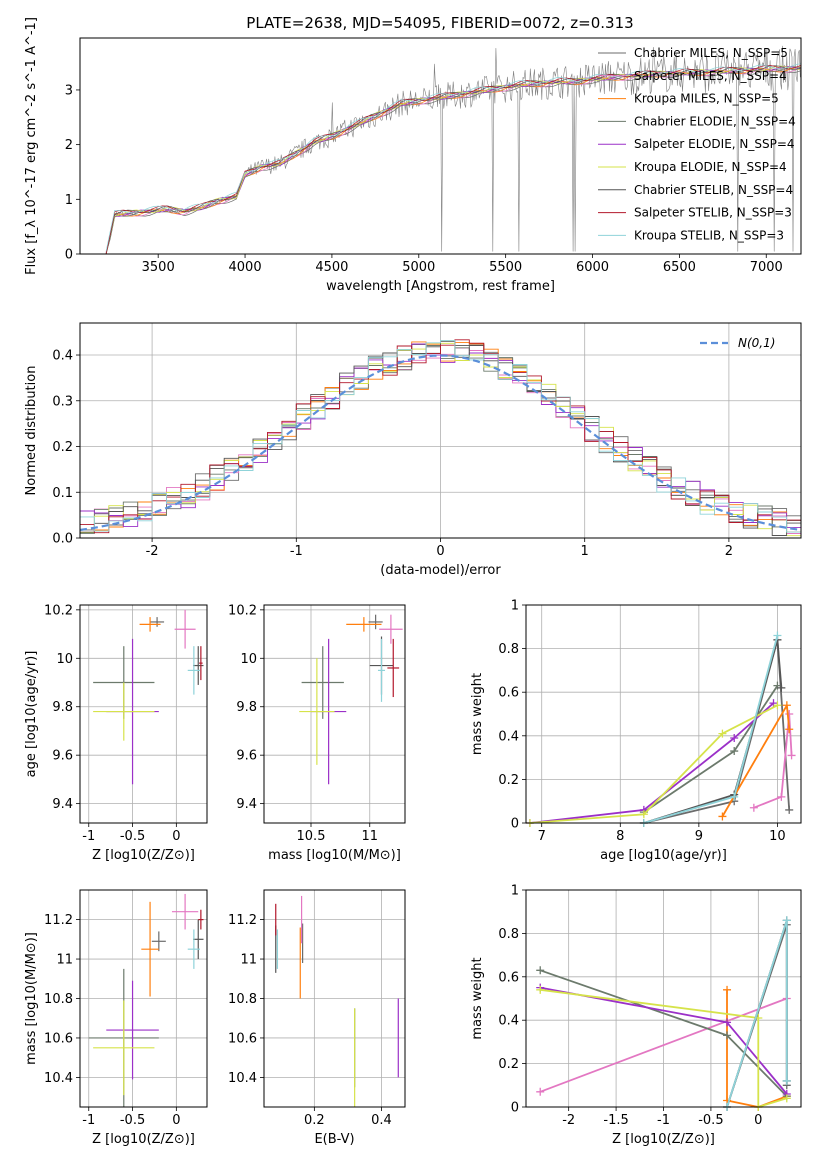 The height and width of the screenshot is (1170, 819). What do you see at coordinates (334, 1139) in the screenshot?
I see `x-axis-label: E(B-V)` at bounding box center [334, 1139].